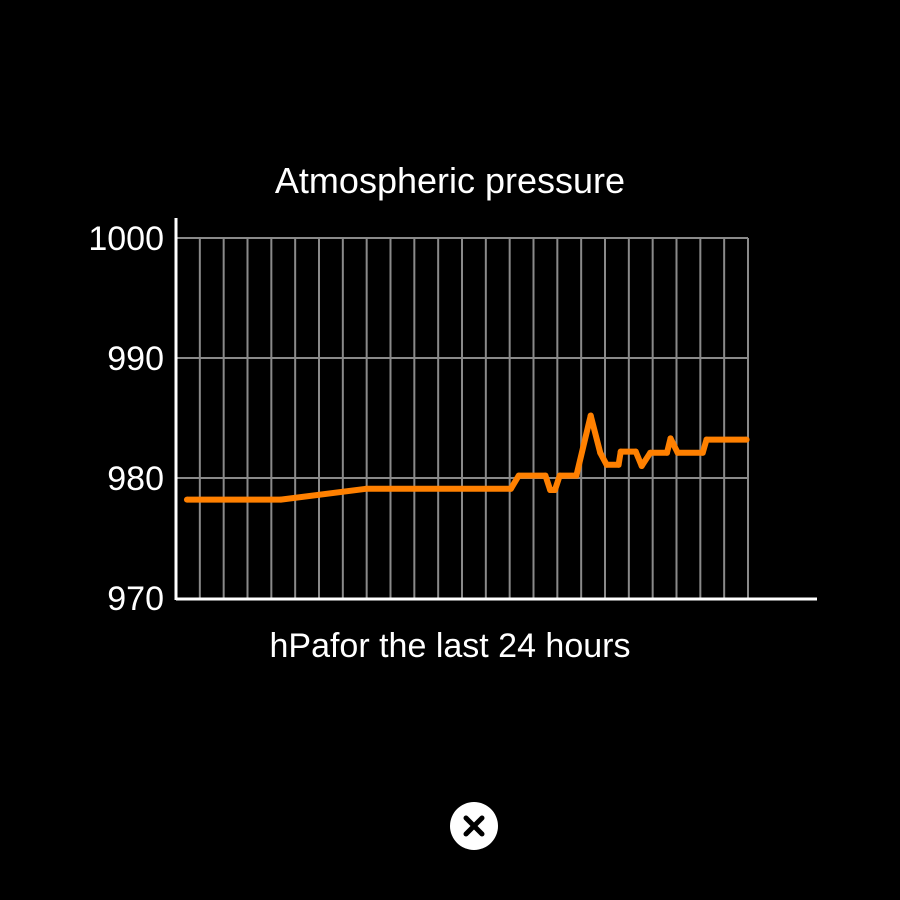 The width and height of the screenshot is (900, 900). I want to click on y-tick-label: 990, so click(135, 359).